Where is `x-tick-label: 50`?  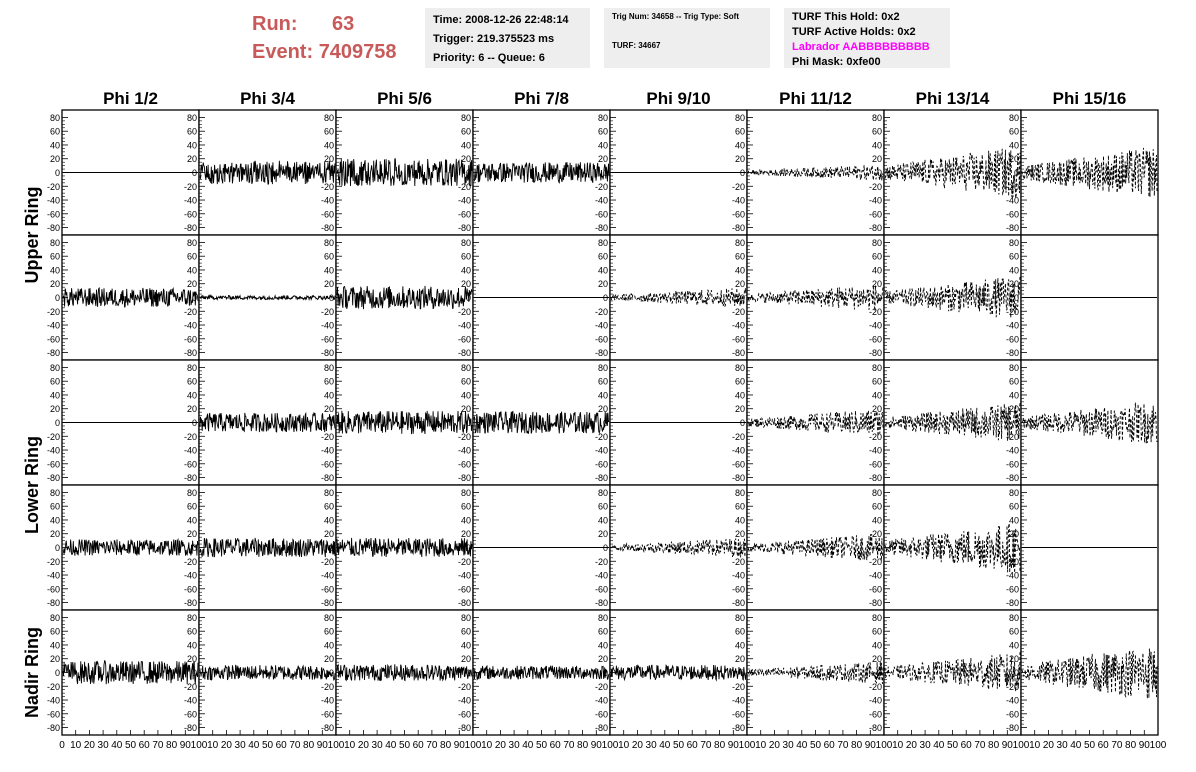
x-tick-label: 50 is located at coordinates (405, 745).